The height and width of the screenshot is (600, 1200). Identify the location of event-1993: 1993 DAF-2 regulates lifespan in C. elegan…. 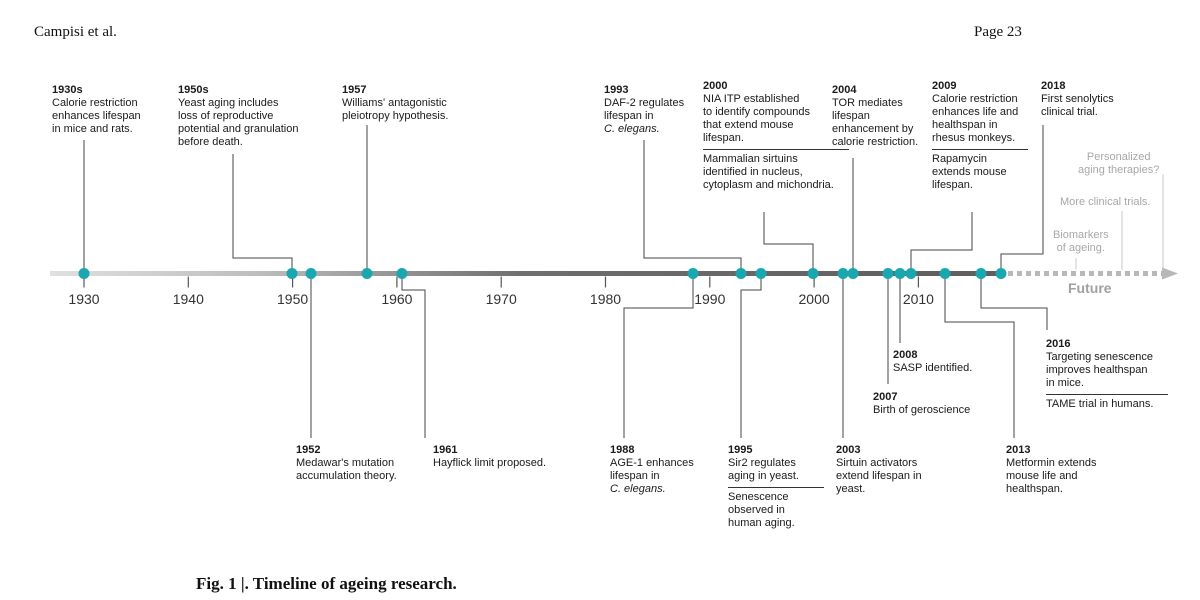
(644, 109).